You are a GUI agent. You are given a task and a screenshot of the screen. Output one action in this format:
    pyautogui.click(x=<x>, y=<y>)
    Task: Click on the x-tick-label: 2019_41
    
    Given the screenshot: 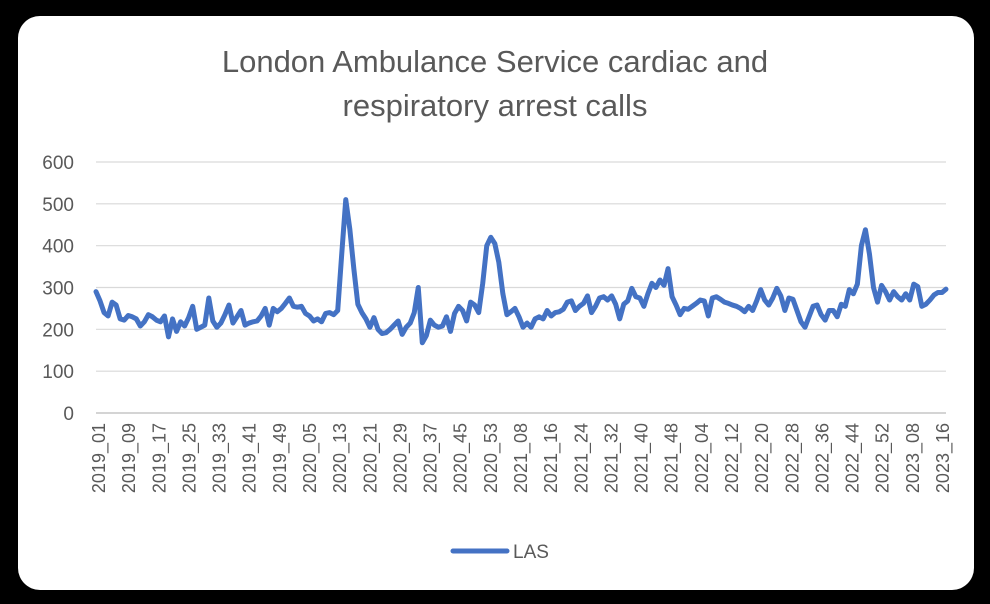 What is the action you would take?
    pyautogui.click(x=250, y=458)
    